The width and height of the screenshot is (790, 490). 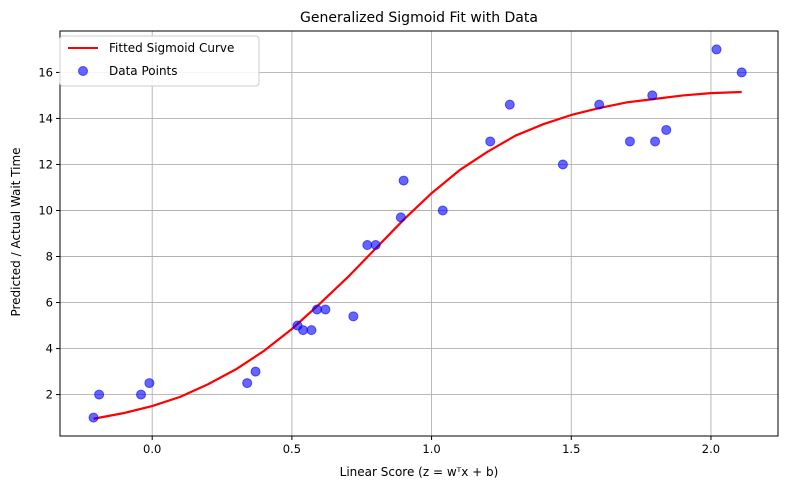 I want to click on x-axis-label: Linear Score (z = wᵀx + b), so click(x=419, y=472).